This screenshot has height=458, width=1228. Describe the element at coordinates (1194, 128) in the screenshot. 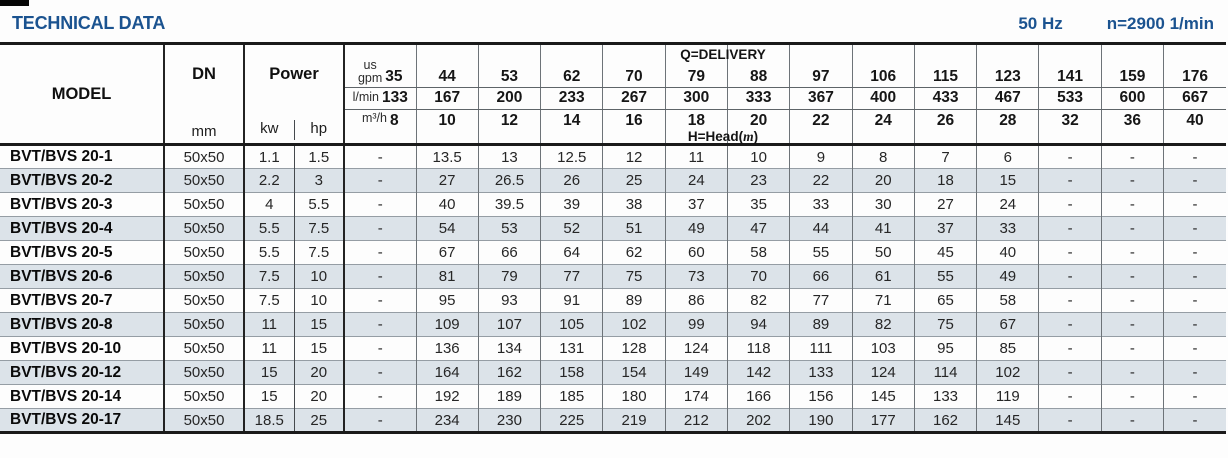

I see `flow-value-cell: 40` at that location.